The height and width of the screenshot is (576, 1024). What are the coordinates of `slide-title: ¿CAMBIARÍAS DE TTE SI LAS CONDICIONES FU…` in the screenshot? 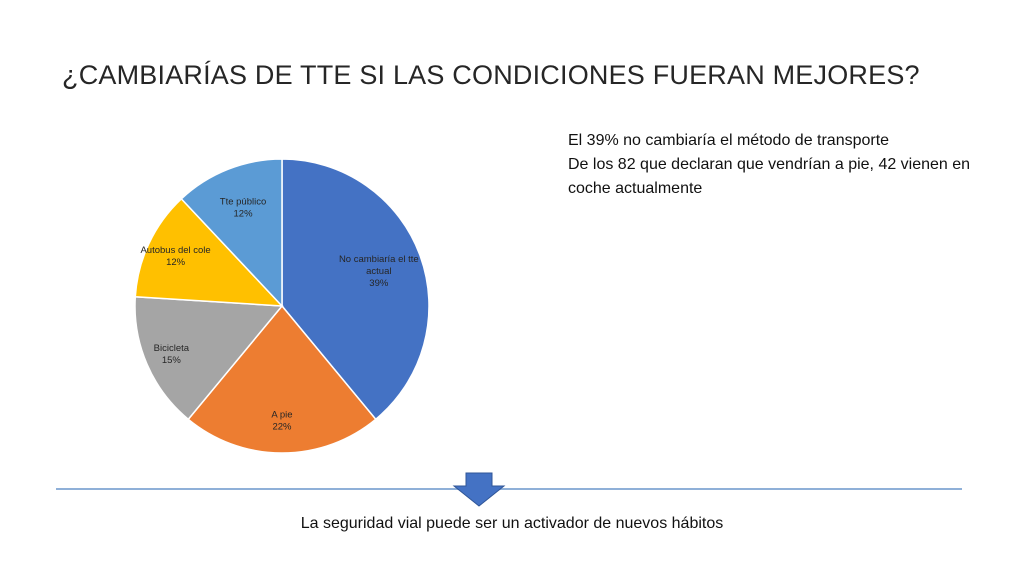 It's located at (491, 75).